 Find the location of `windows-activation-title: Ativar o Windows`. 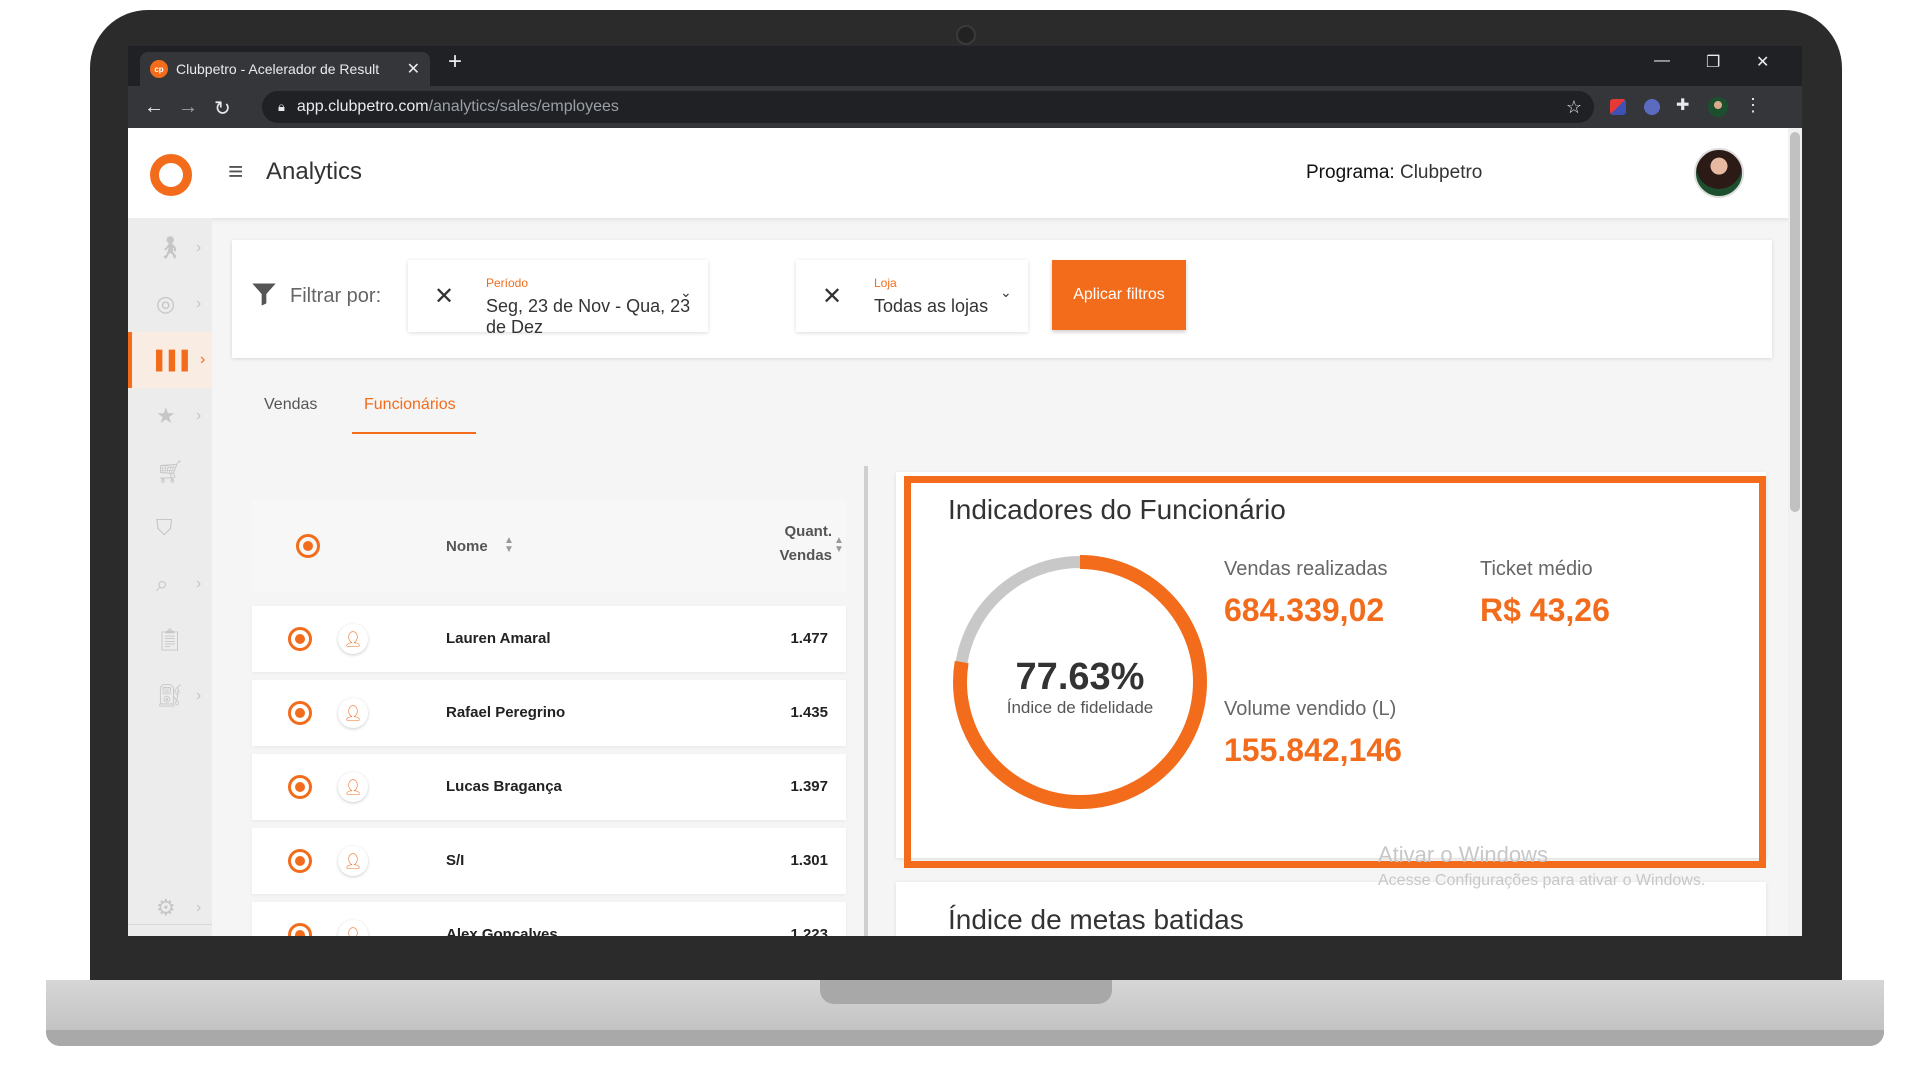

windows-activation-title: Ativar o Windows is located at coordinates (1463, 854).